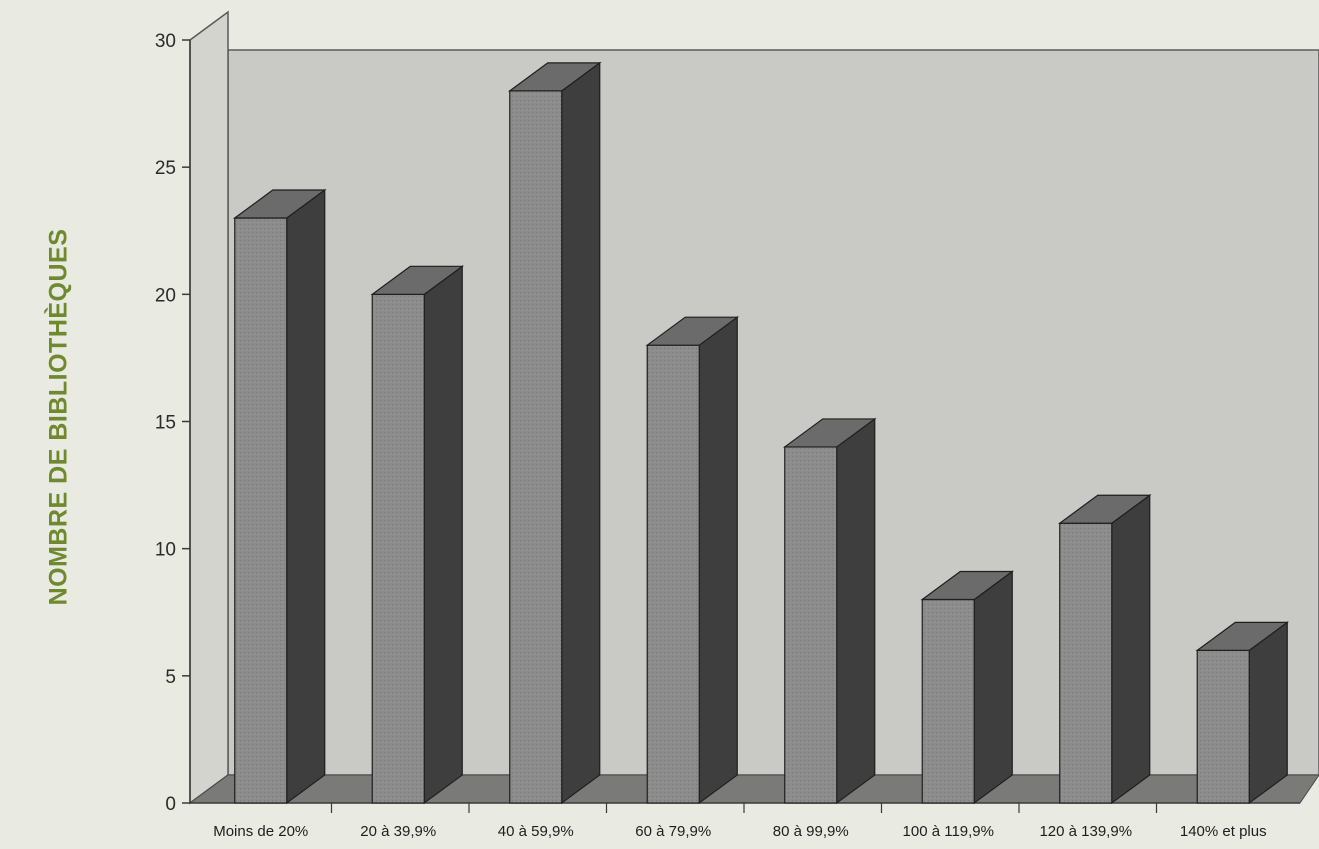 The width and height of the screenshot is (1319, 849). What do you see at coordinates (753, 789) in the screenshot?
I see `chart-floor` at bounding box center [753, 789].